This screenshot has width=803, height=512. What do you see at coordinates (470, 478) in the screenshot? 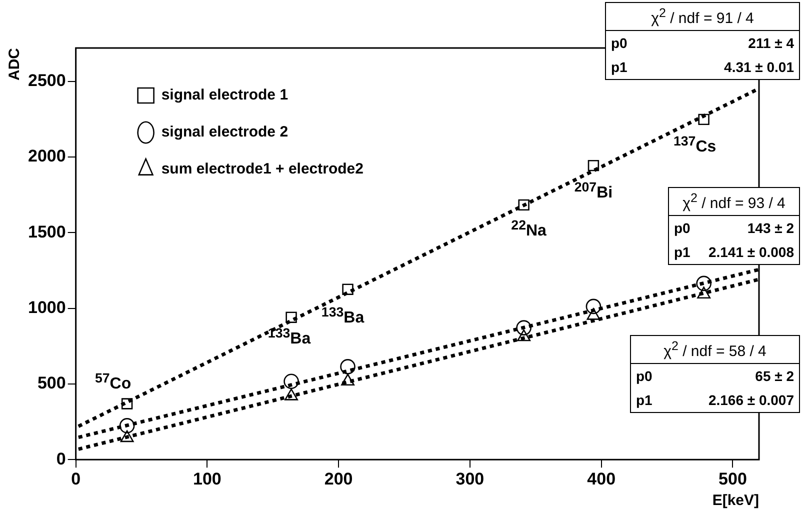
I see `x-tick-label: 300` at bounding box center [470, 478].